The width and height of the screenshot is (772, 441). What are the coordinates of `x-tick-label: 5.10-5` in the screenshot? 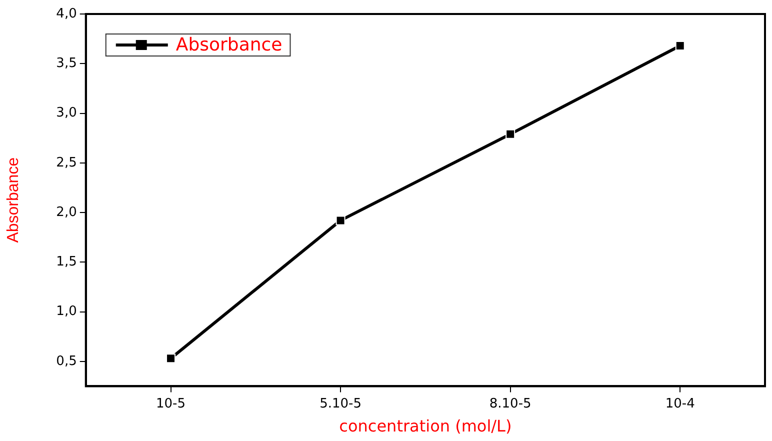 It's located at (341, 404).